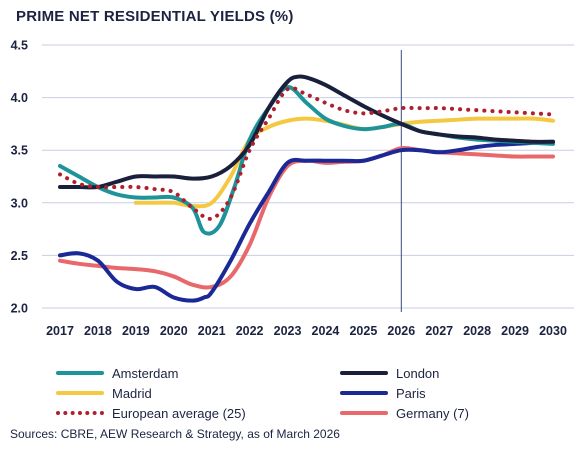 The width and height of the screenshot is (583, 450). I want to click on x-tick-label: 2023, so click(288, 331).